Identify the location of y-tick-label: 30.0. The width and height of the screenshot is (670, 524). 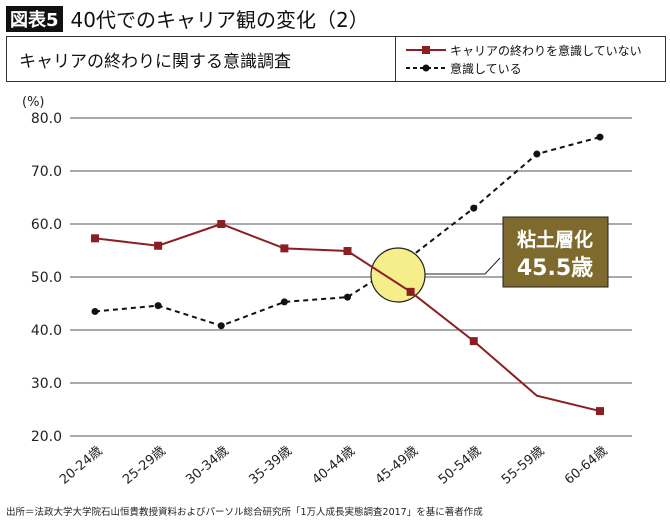
(46, 384).